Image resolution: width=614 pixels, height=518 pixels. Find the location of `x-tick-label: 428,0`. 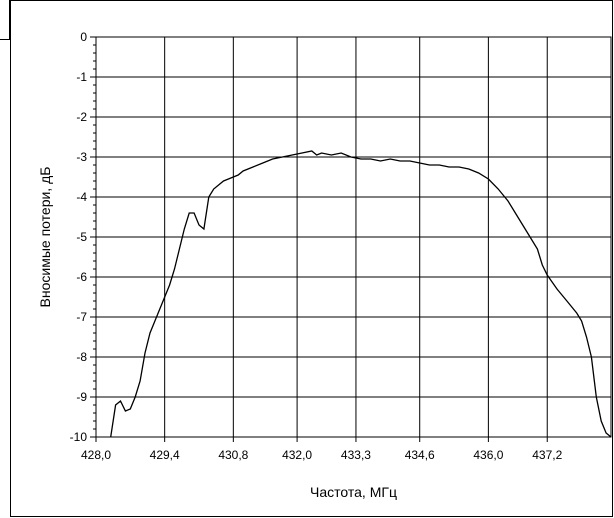

x-tick-label: 428,0 is located at coordinates (96, 455).